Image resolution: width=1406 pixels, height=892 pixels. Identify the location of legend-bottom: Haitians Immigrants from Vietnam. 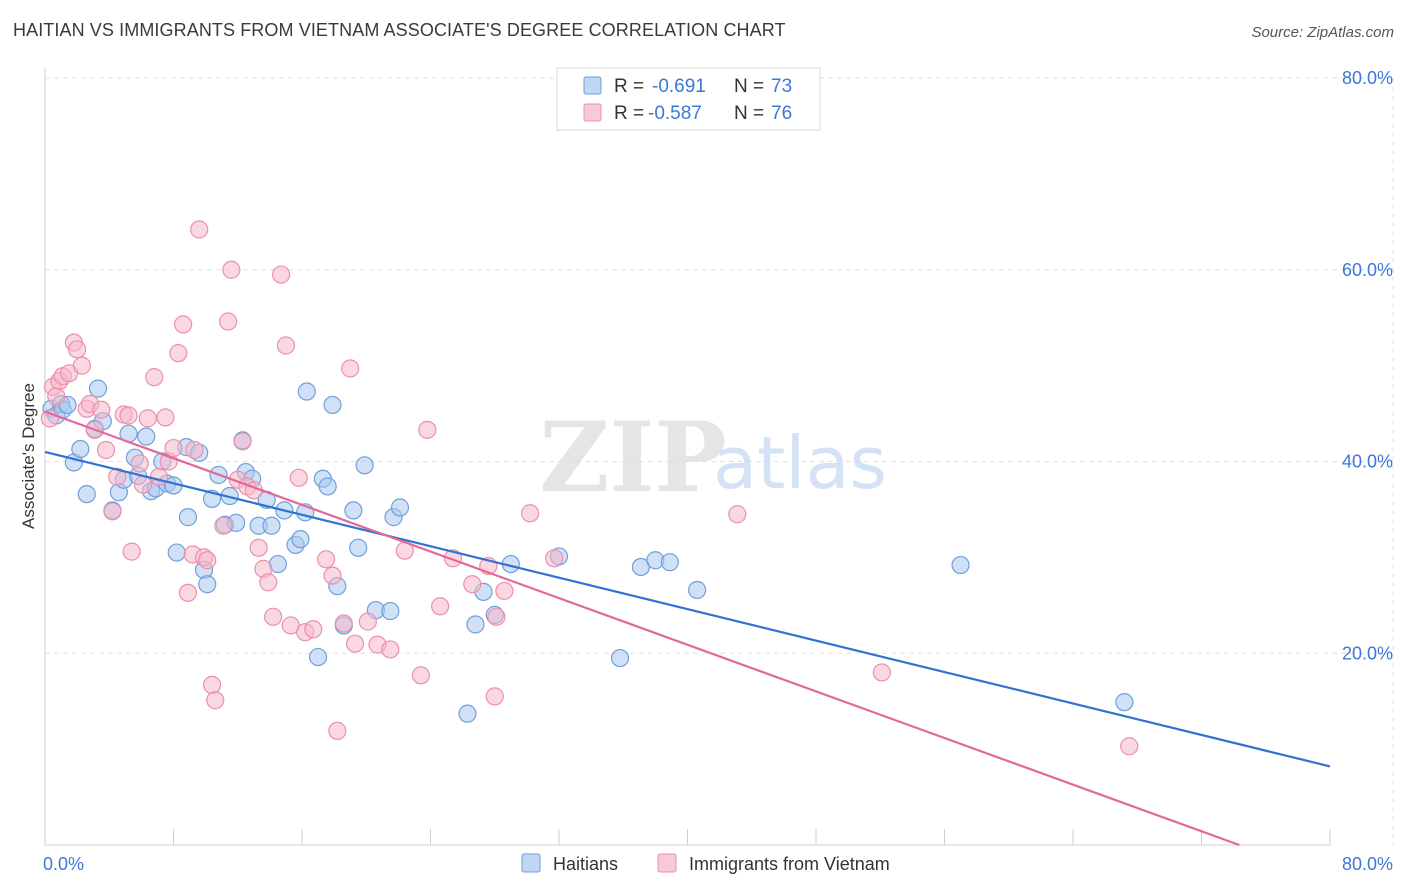
(705, 863).